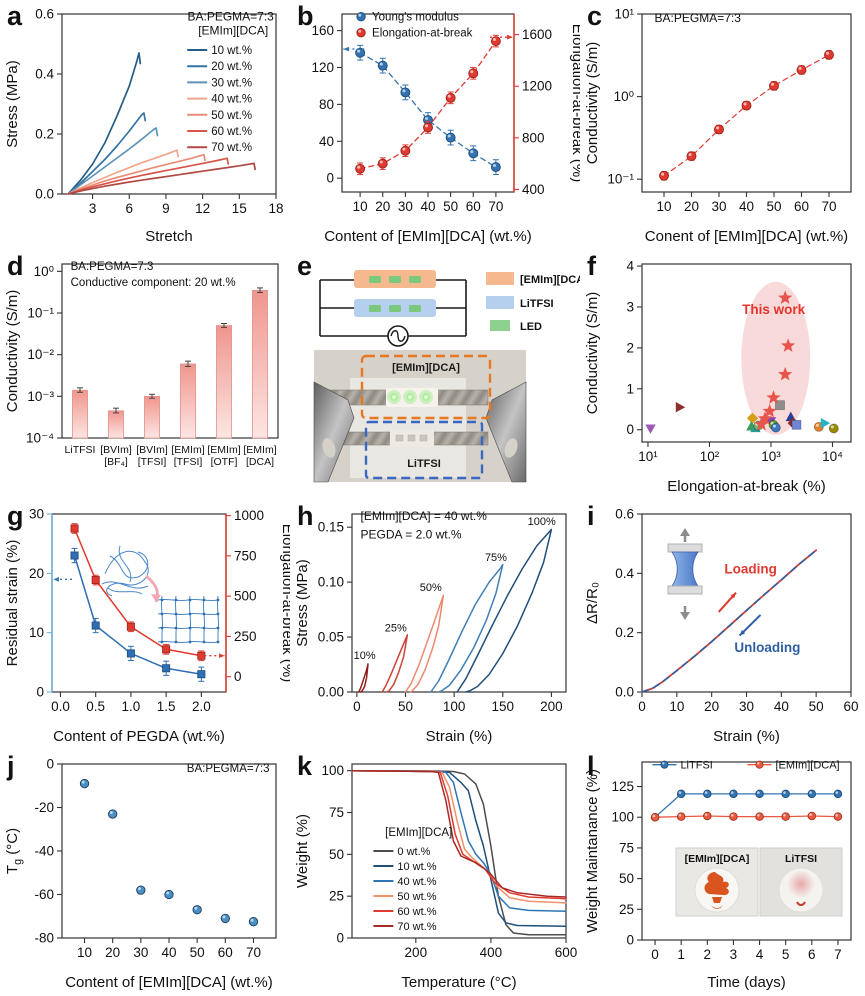 The height and width of the screenshot is (996, 865). I want to click on svg-text: 7, so click(838, 954).